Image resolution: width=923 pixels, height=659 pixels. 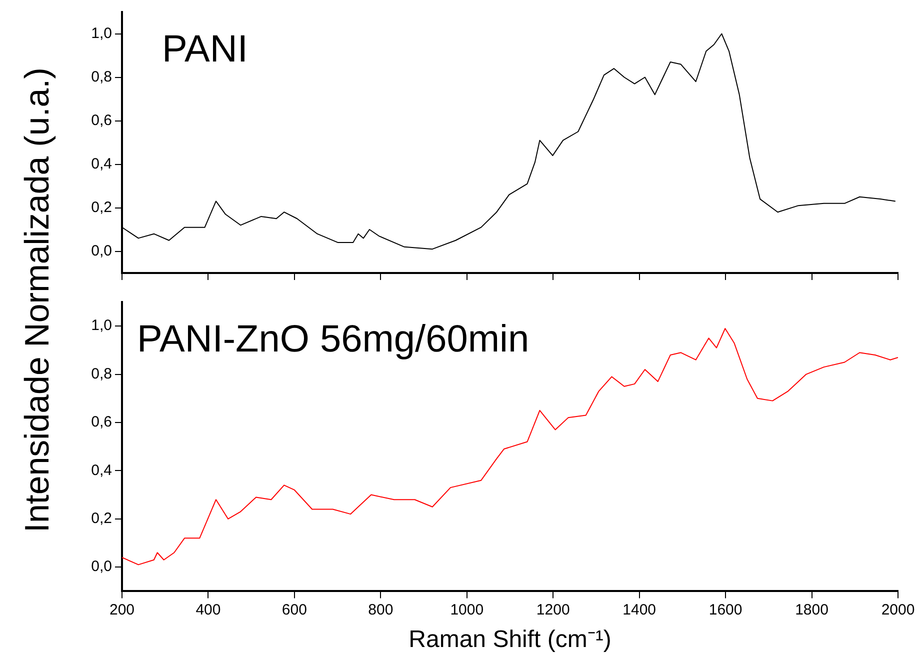 What do you see at coordinates (38, 300) in the screenshot?
I see `y-axis-title: Intensidade Normalizada (u.a.)` at bounding box center [38, 300].